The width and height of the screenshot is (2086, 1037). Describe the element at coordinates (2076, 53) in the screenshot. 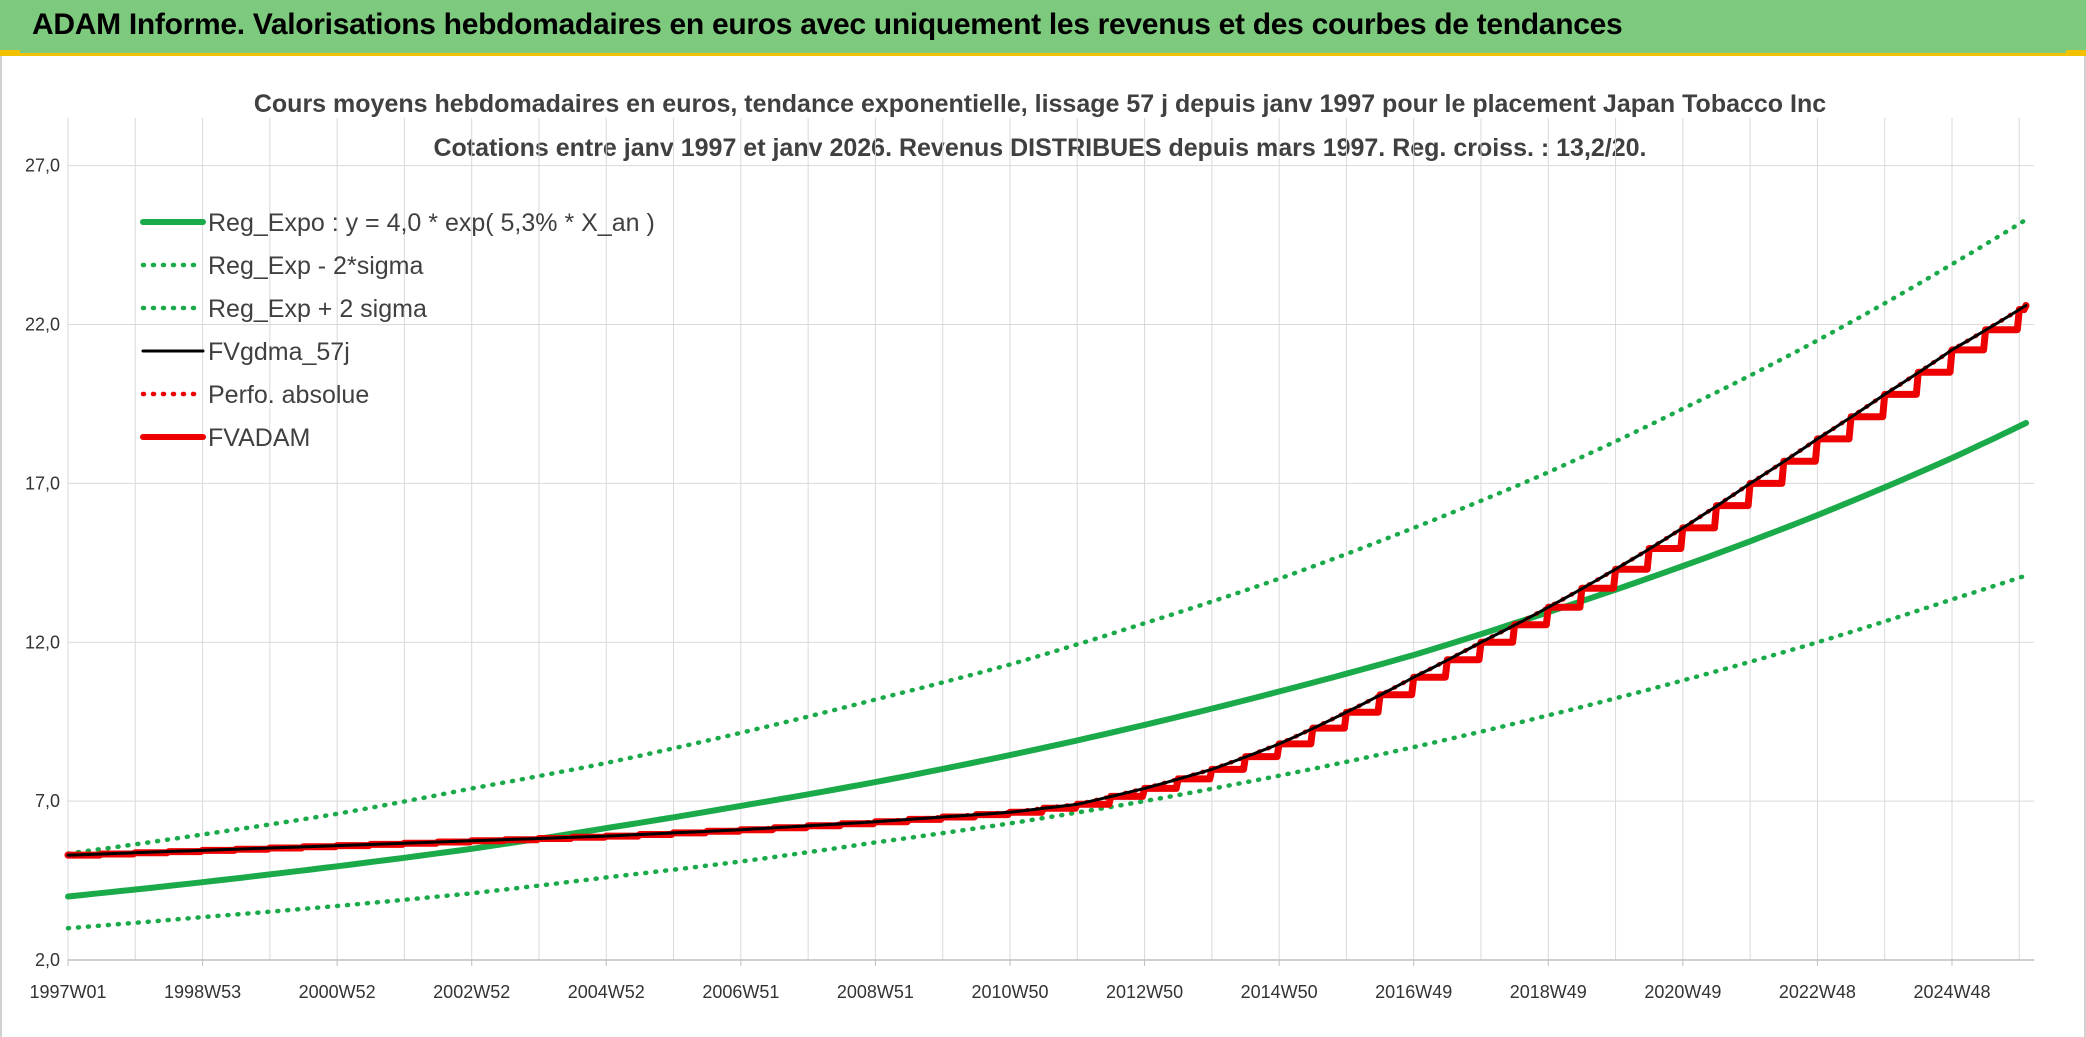

I see `banner-corner-right` at that location.